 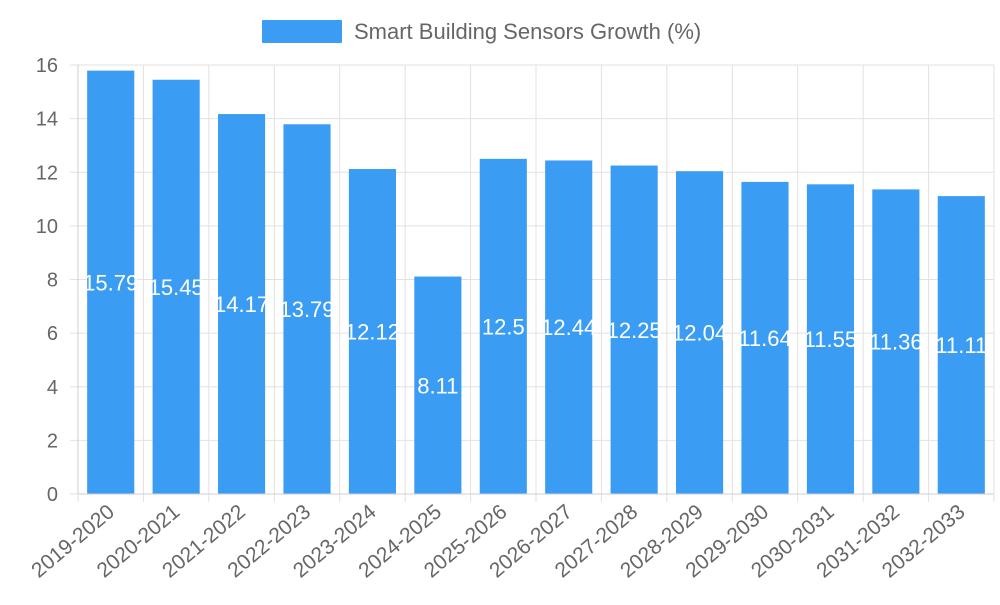 I want to click on data-label: 12.25, so click(x=634, y=330).